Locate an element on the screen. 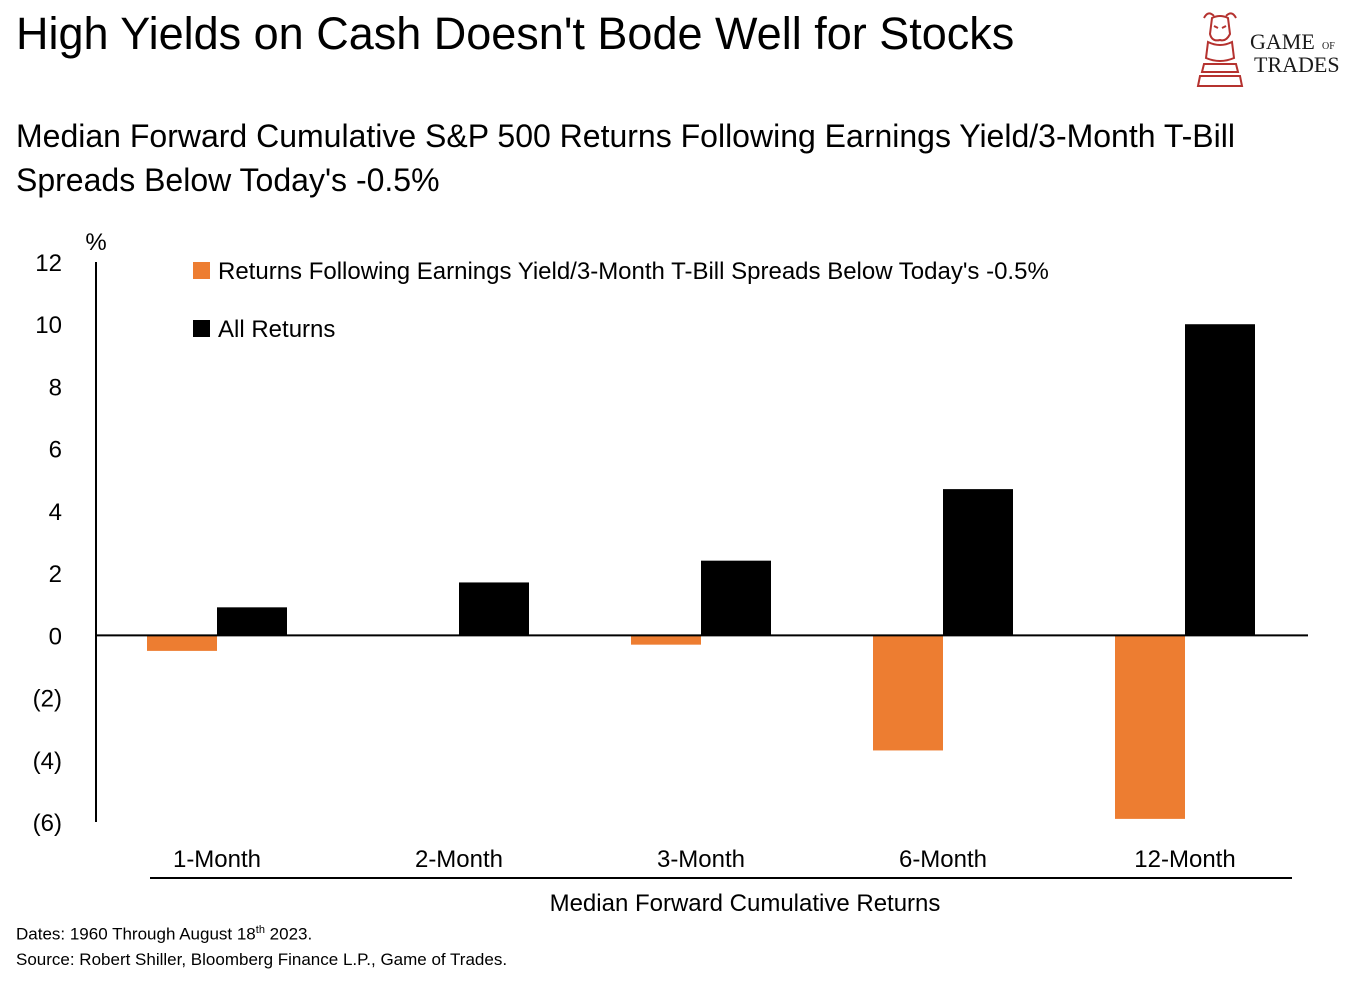  dates-note-text: Dates: 1960 Through August 18 is located at coordinates (136, 934).